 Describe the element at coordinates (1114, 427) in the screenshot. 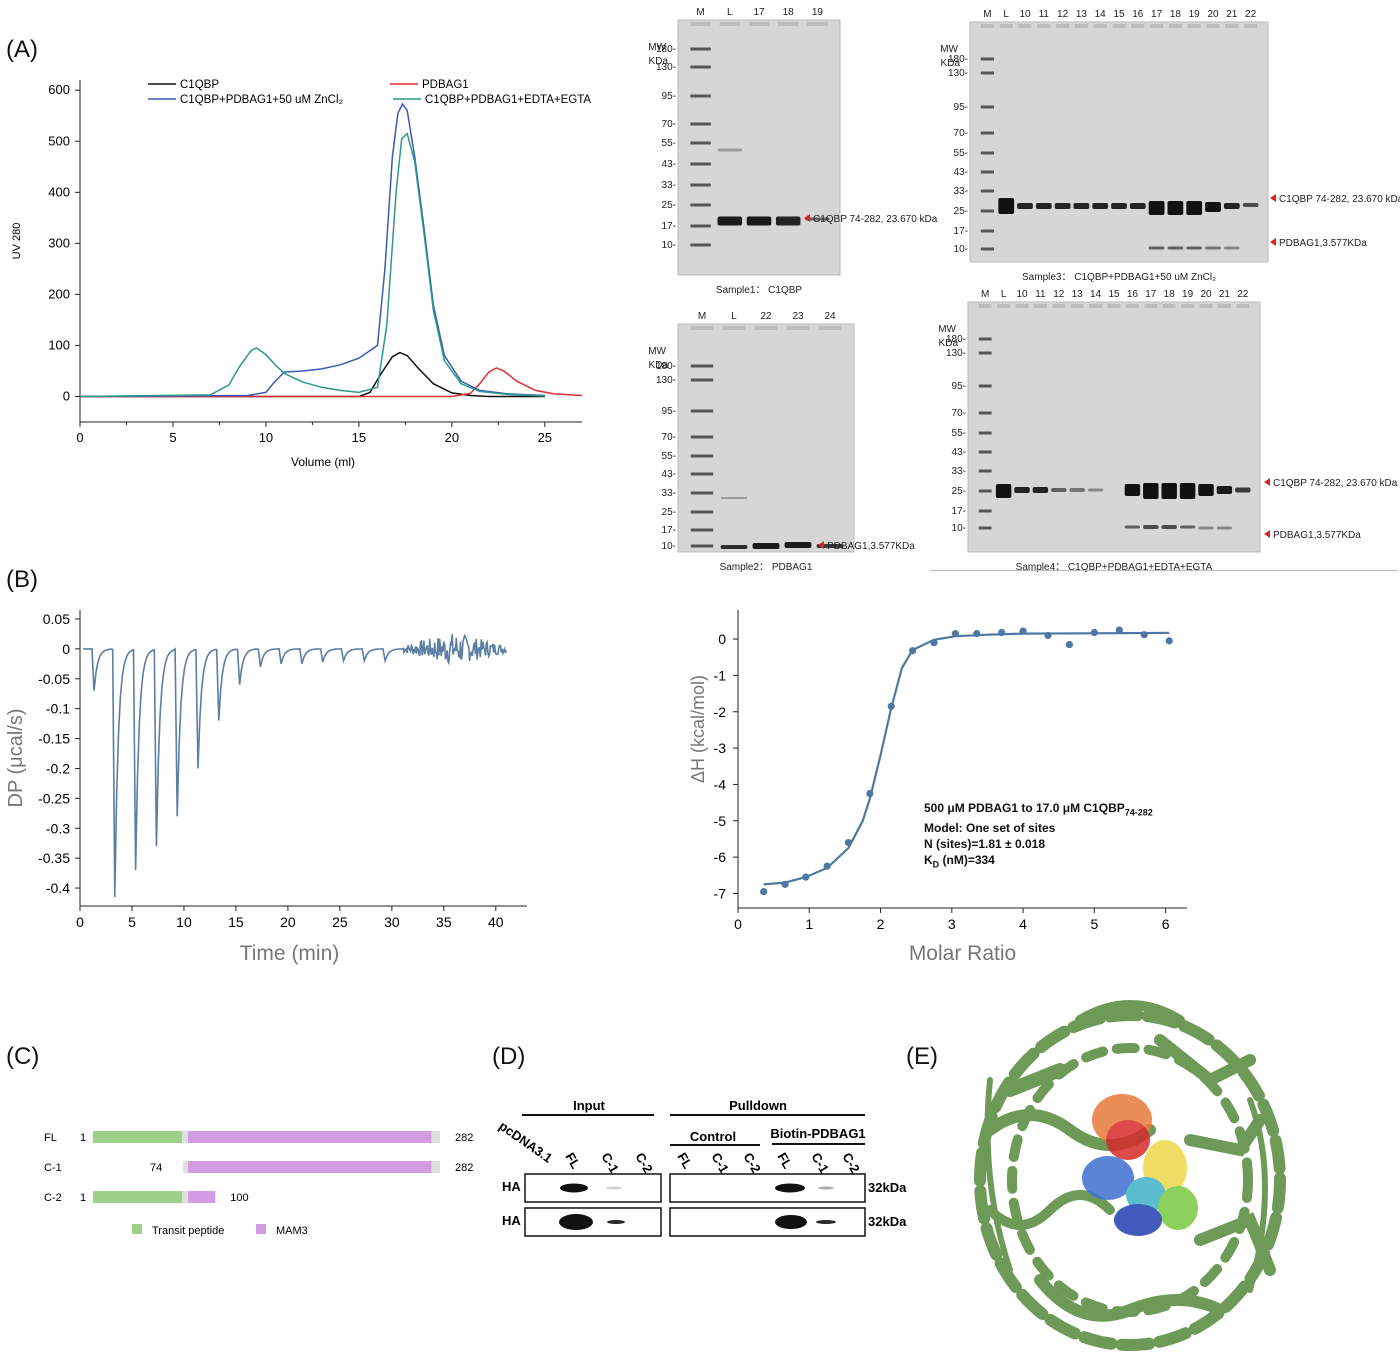

I see `gel-background` at that location.